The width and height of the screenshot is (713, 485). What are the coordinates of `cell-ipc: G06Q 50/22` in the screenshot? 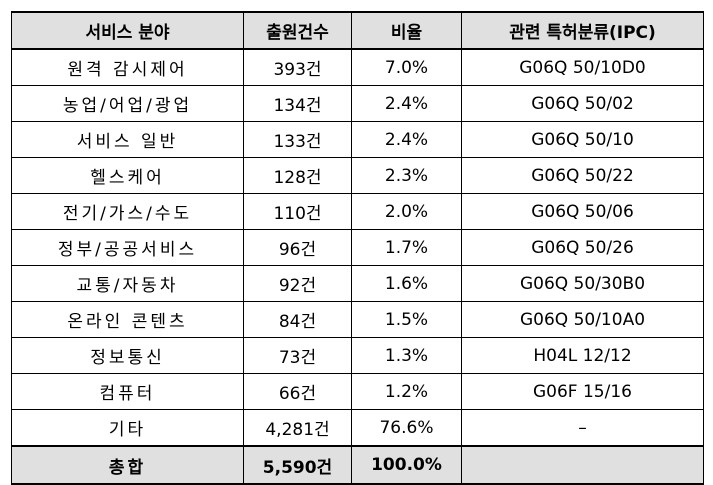 It's located at (582, 175).